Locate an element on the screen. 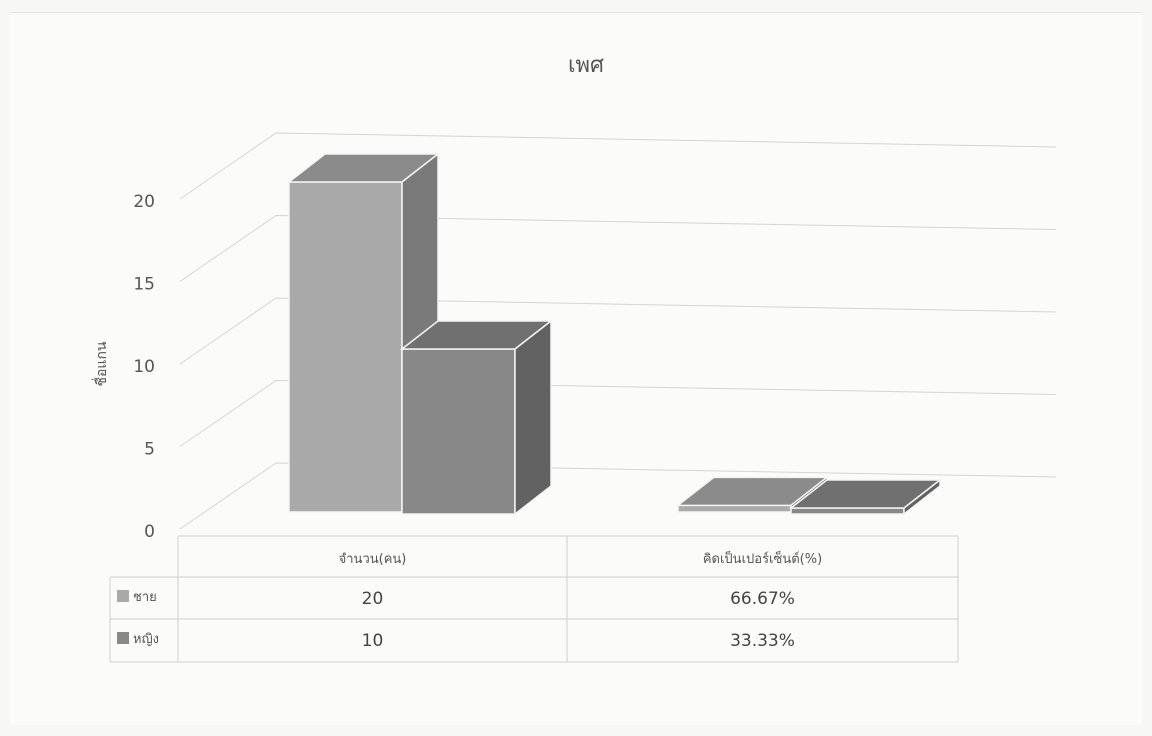  y-tick-label: 15 is located at coordinates (144, 285).